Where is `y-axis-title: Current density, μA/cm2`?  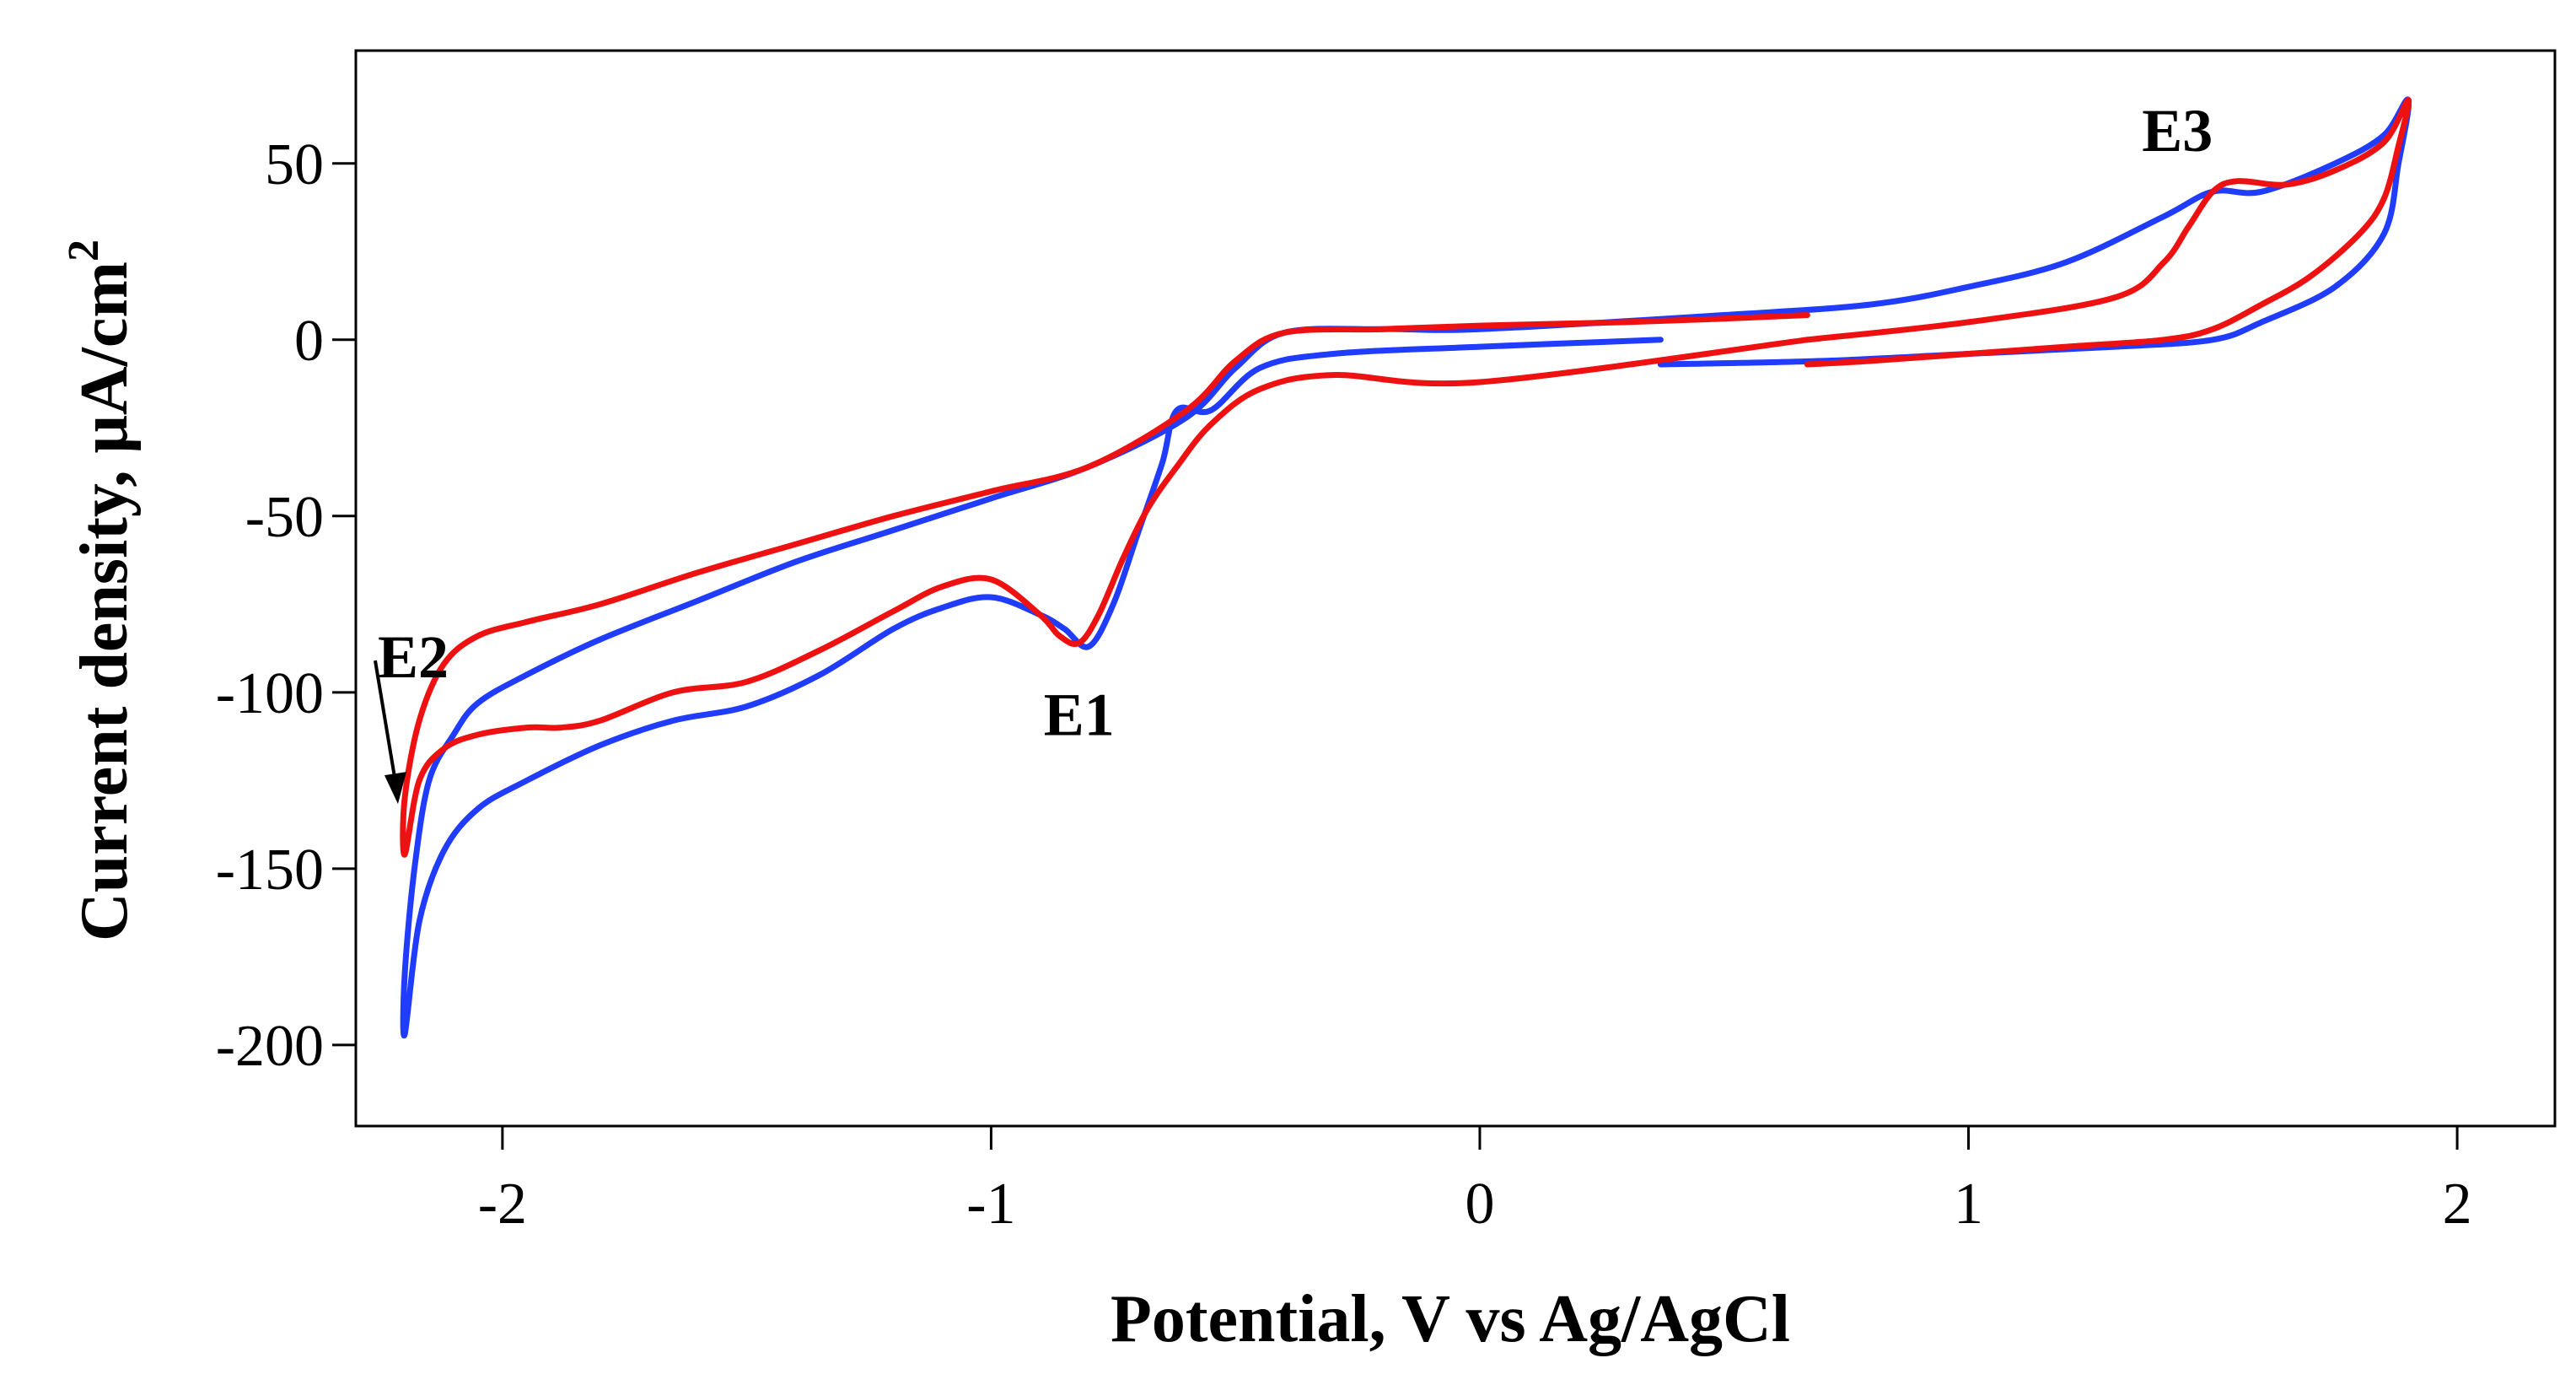 y-axis-title: Current density, μA/cm2 is located at coordinates (101, 590).